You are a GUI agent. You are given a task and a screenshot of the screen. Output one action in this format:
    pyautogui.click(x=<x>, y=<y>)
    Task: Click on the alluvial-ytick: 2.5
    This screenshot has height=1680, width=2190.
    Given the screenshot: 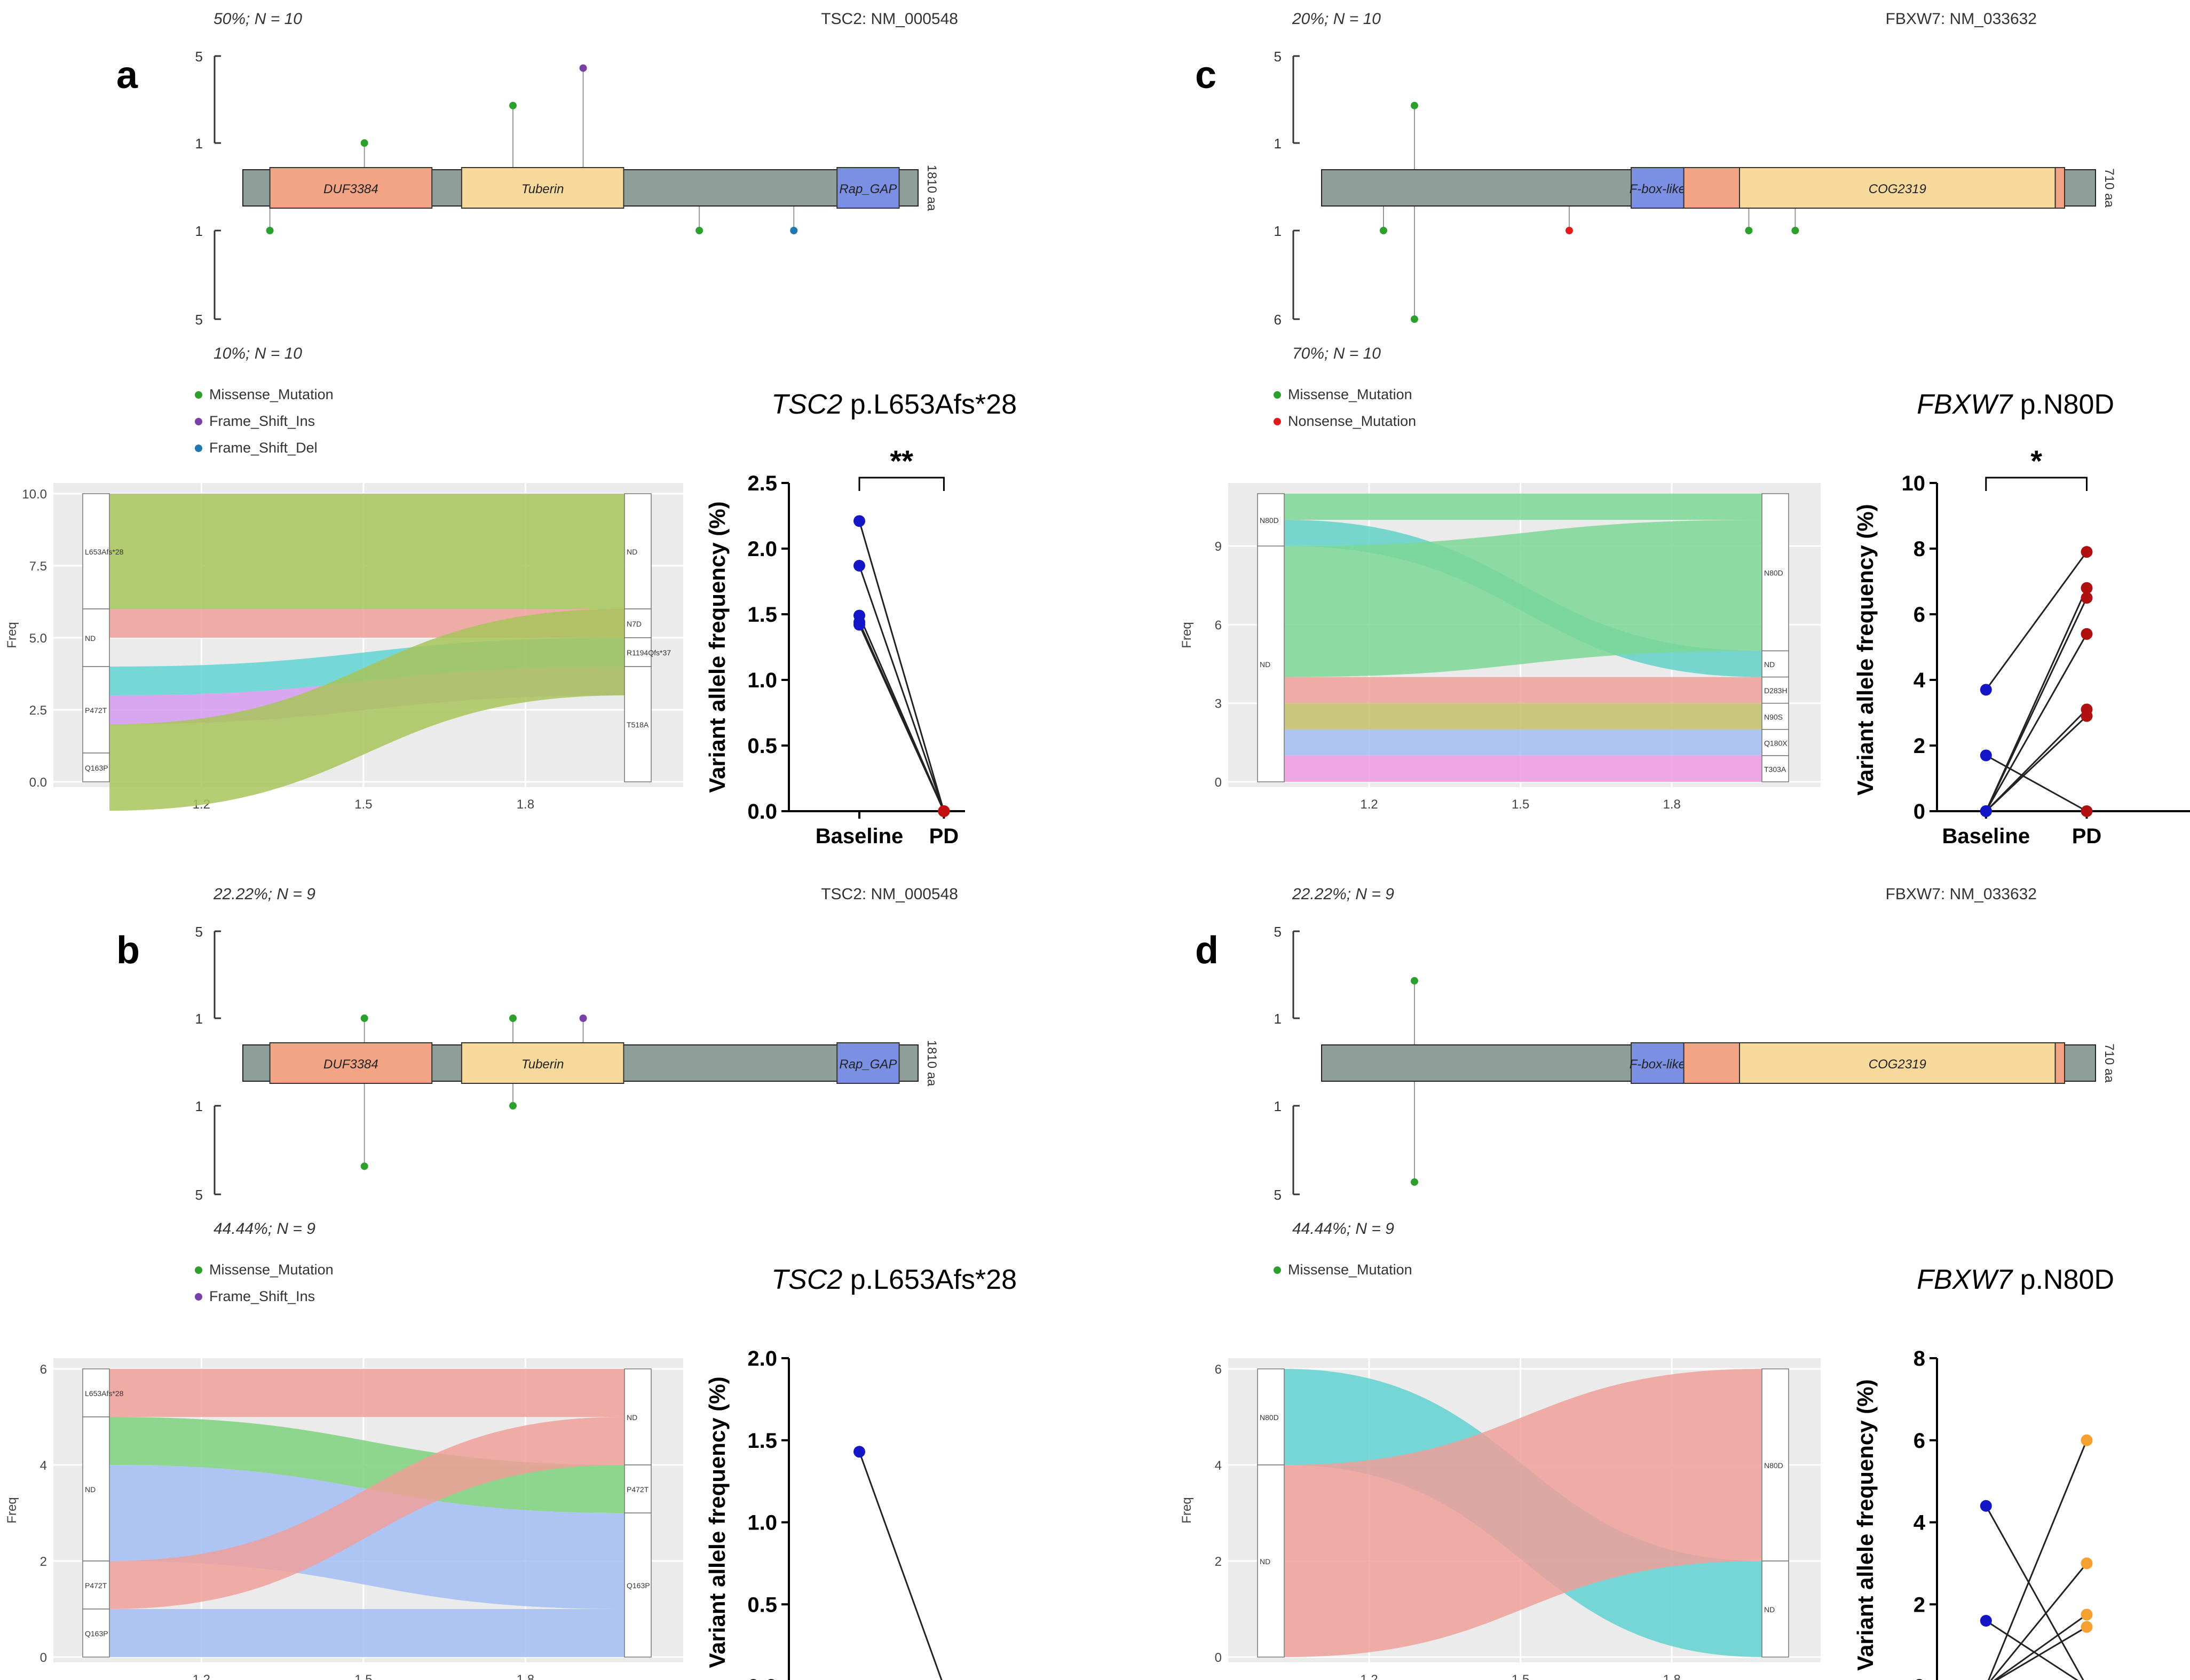 What is the action you would take?
    pyautogui.click(x=38, y=710)
    